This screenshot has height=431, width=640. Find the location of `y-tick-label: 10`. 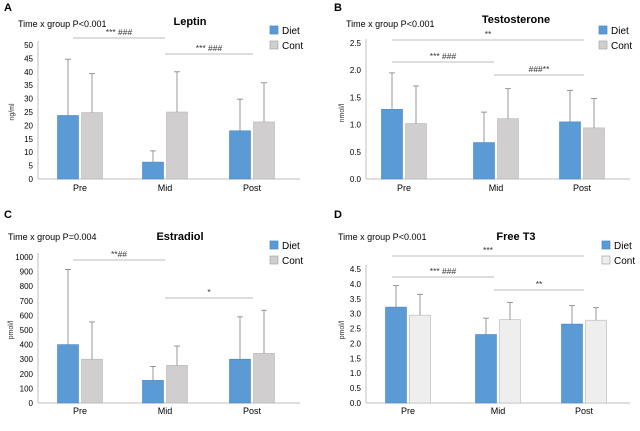

y-tick-label: 10 is located at coordinates (28, 152).